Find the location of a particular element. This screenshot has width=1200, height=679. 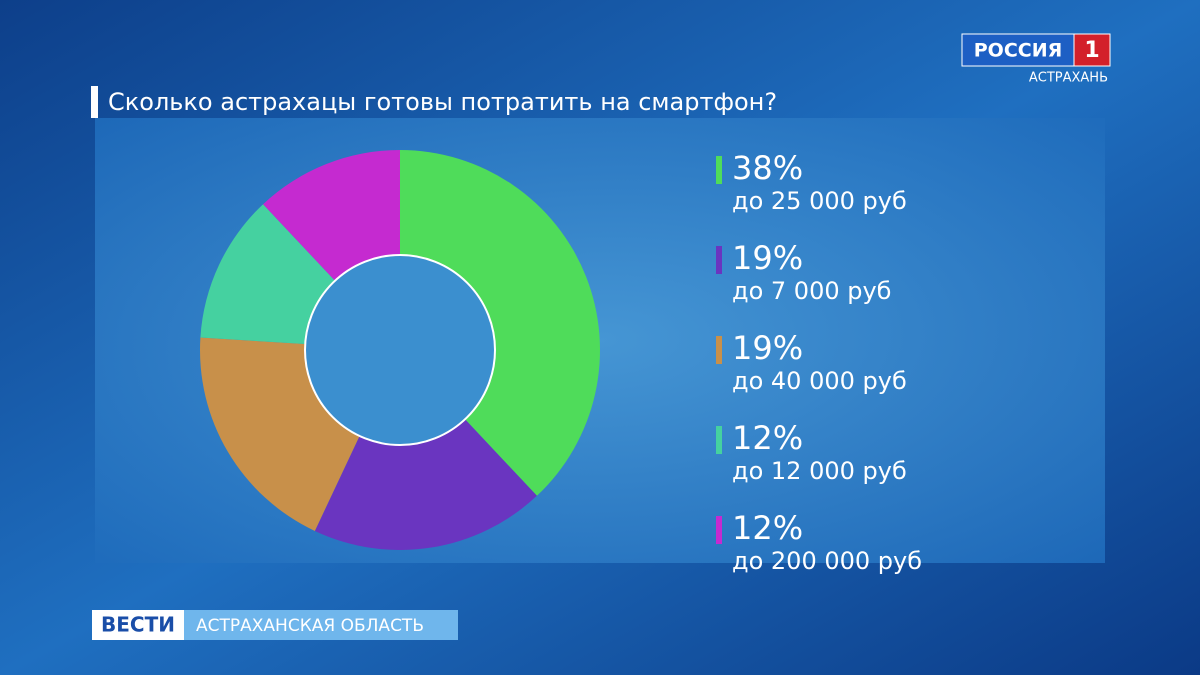

logo-number: 1 is located at coordinates (1091, 50).